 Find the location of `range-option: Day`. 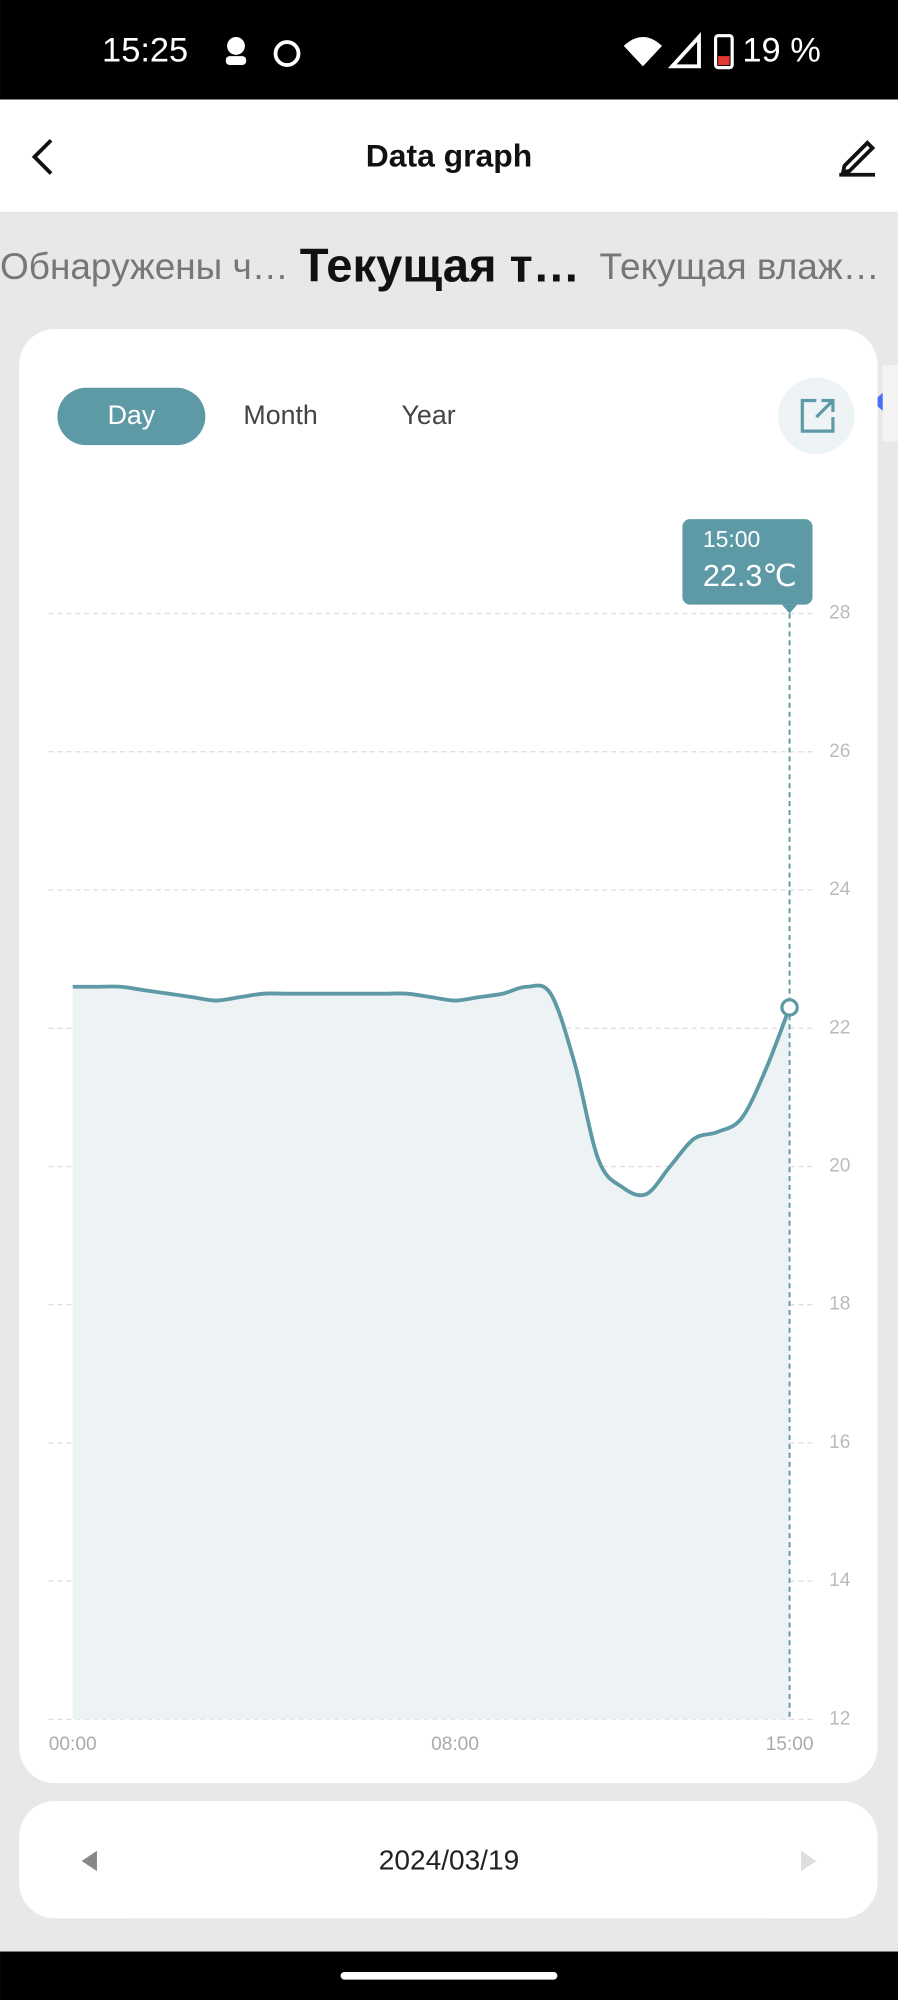

range-option: Day is located at coordinates (132, 415).